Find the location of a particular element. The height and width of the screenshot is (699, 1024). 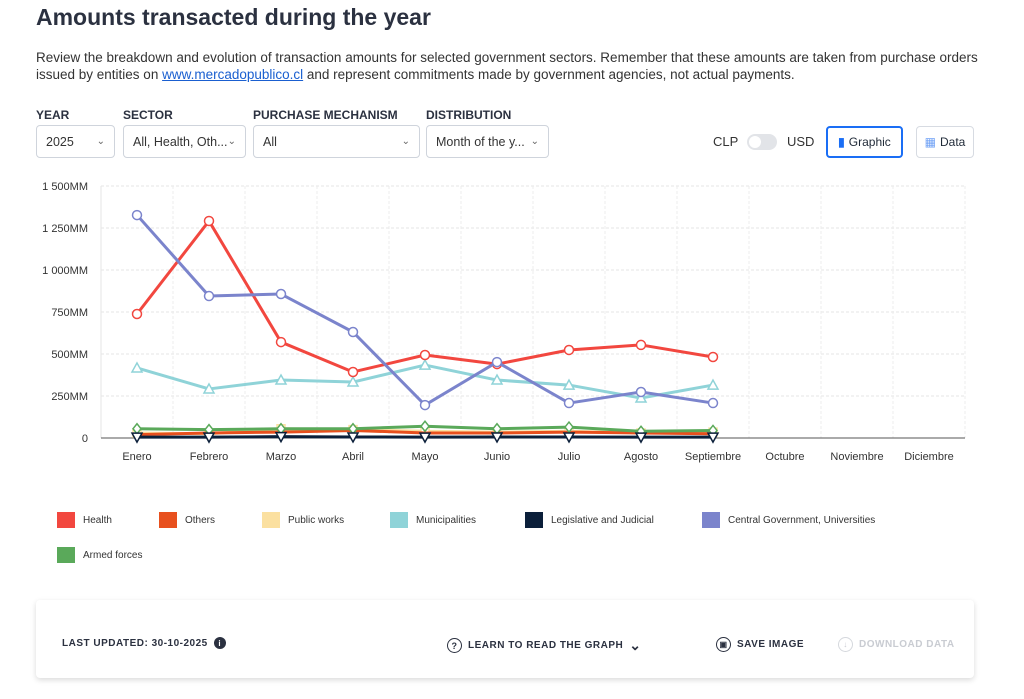

x-tick-label: Abril is located at coordinates (353, 457).